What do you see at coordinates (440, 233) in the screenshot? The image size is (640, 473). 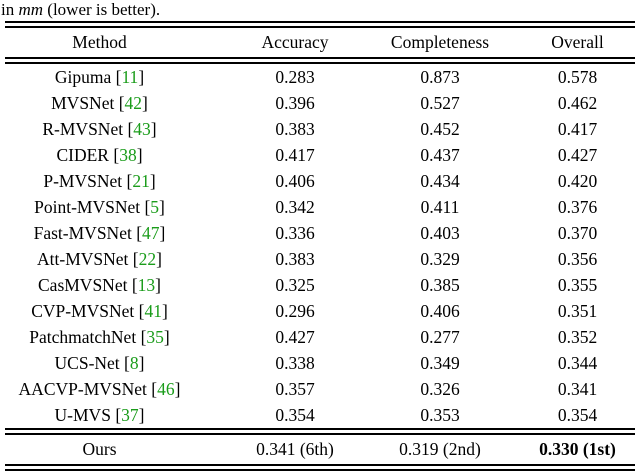 I see `completeness-value: 0.403` at bounding box center [440, 233].